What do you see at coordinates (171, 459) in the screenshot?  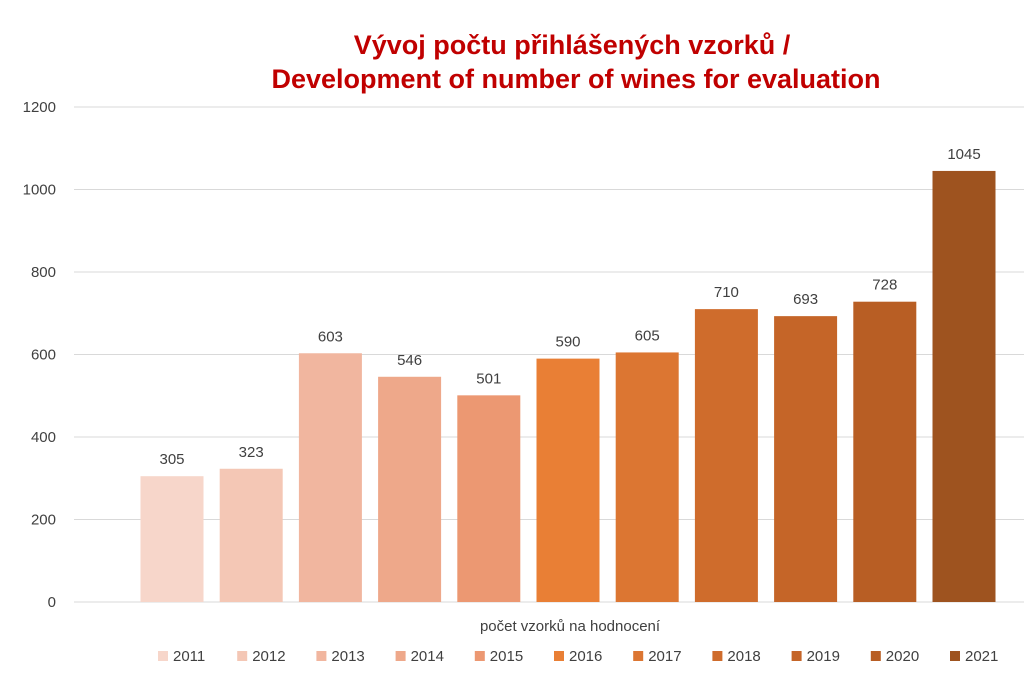 I see `data-label-2011: 305` at bounding box center [171, 459].